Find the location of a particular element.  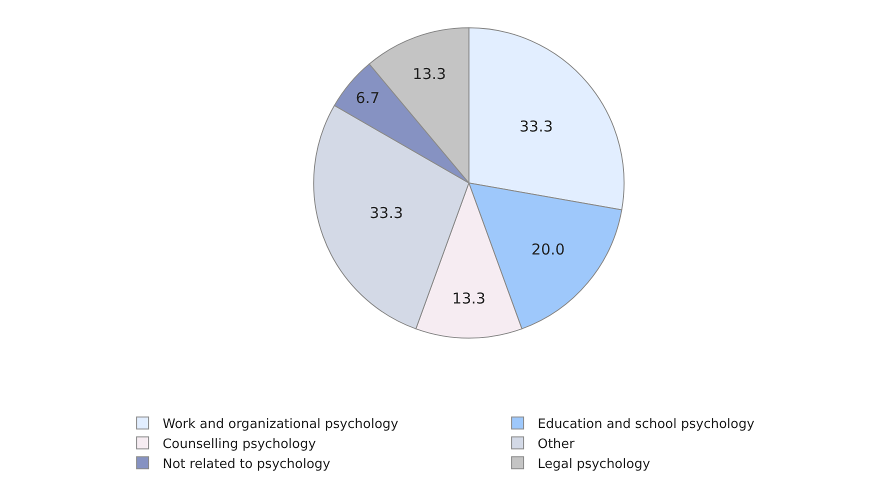

legend-label: Education and school psychology is located at coordinates (646, 424).